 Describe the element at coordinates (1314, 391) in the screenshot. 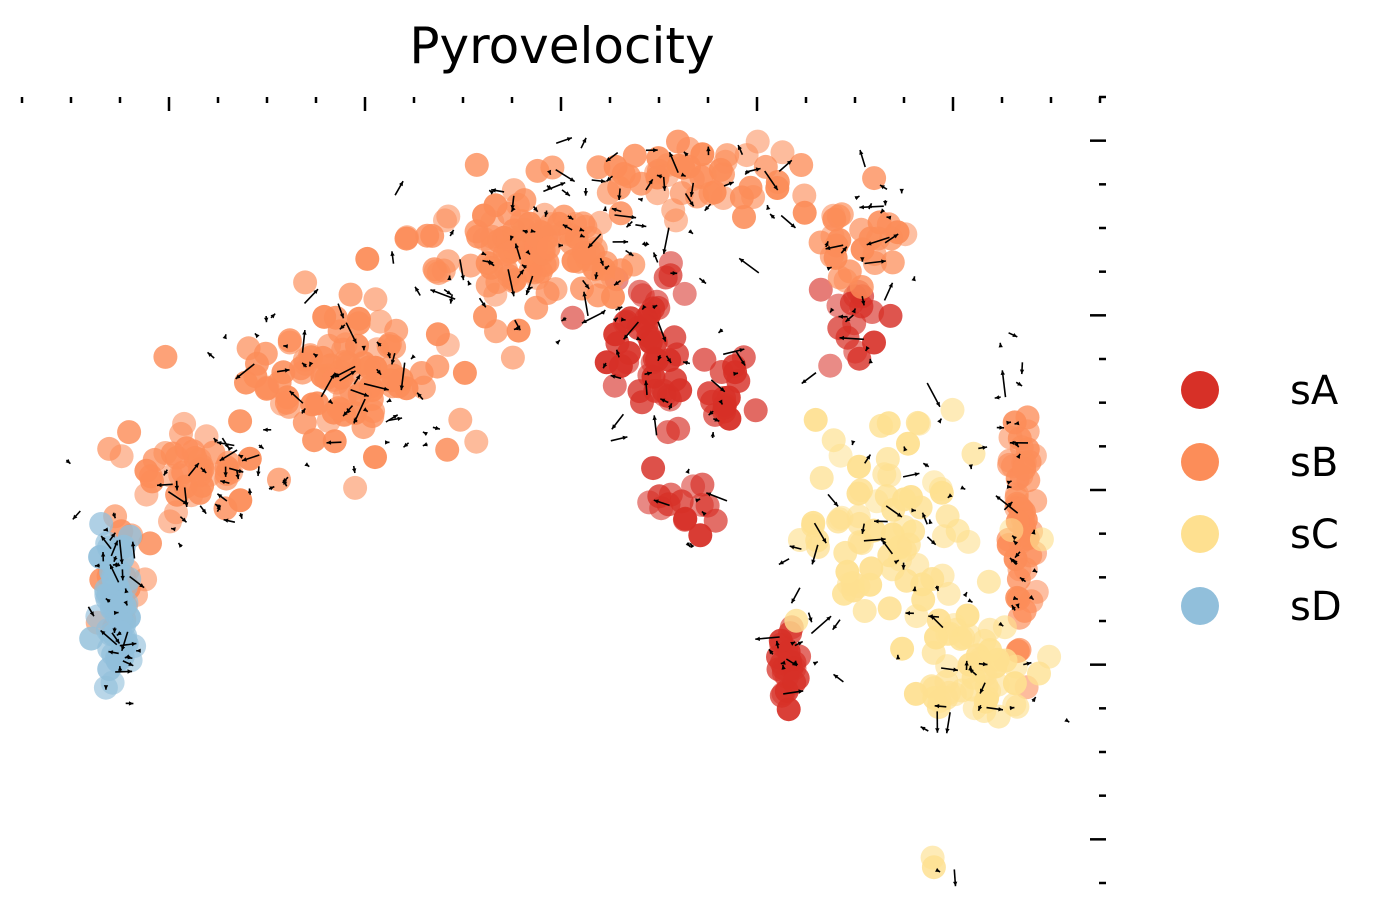

I see `legend-label: sA` at that location.